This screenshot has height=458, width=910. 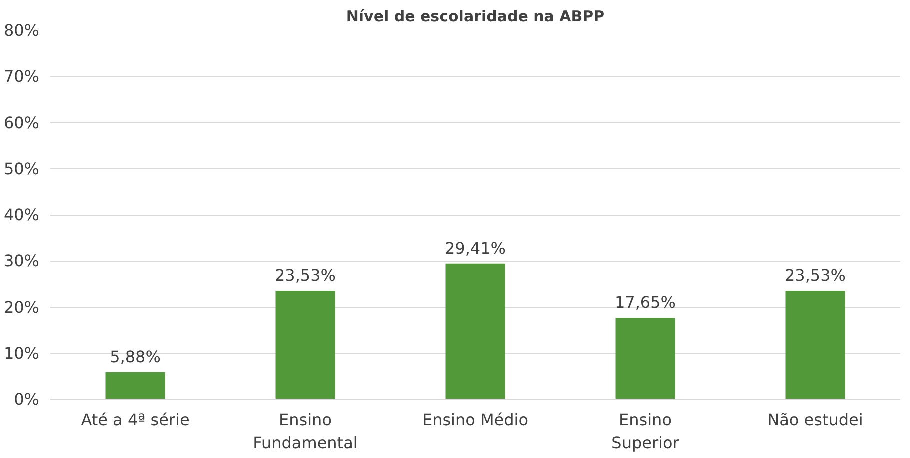 What do you see at coordinates (135, 420) in the screenshot?
I see `x-tick-label: Até a 4ª série` at bounding box center [135, 420].